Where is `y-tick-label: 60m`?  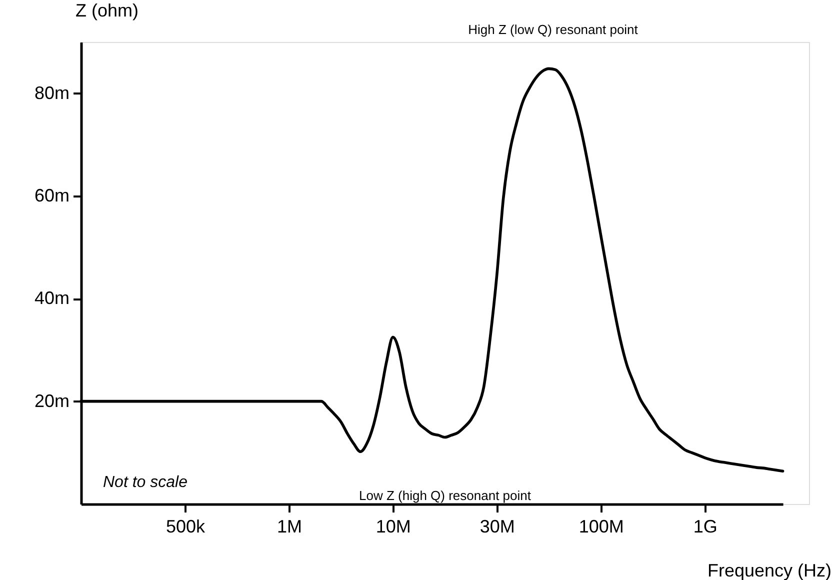 y-tick-label: 60m is located at coordinates (52, 196).